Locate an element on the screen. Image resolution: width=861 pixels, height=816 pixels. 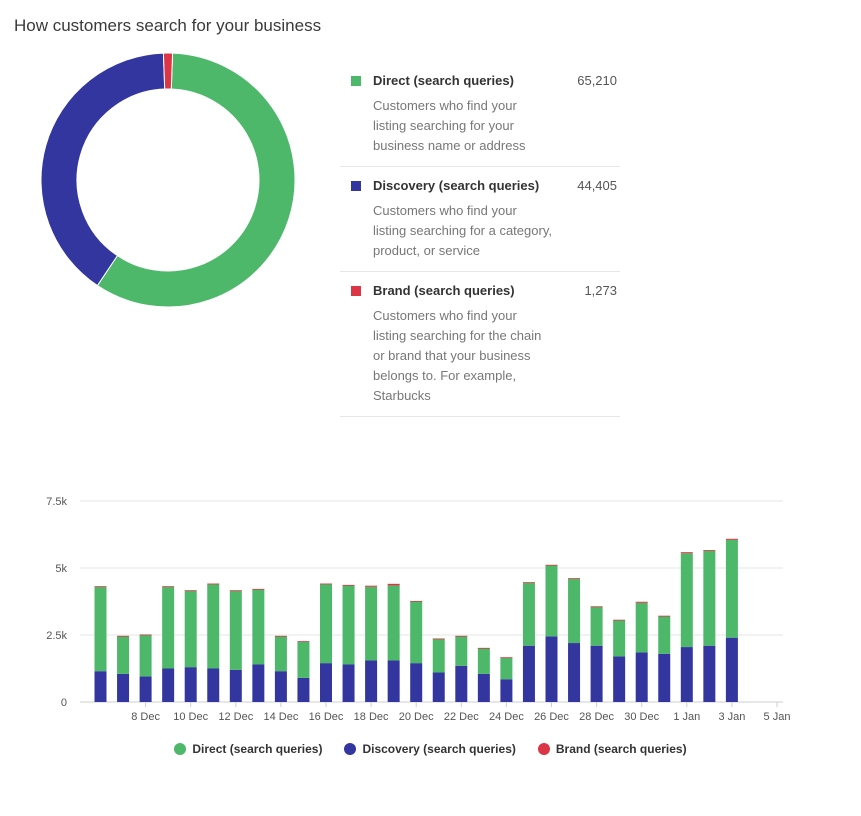
bar-brand-19-dec is located at coordinates (393, 584).